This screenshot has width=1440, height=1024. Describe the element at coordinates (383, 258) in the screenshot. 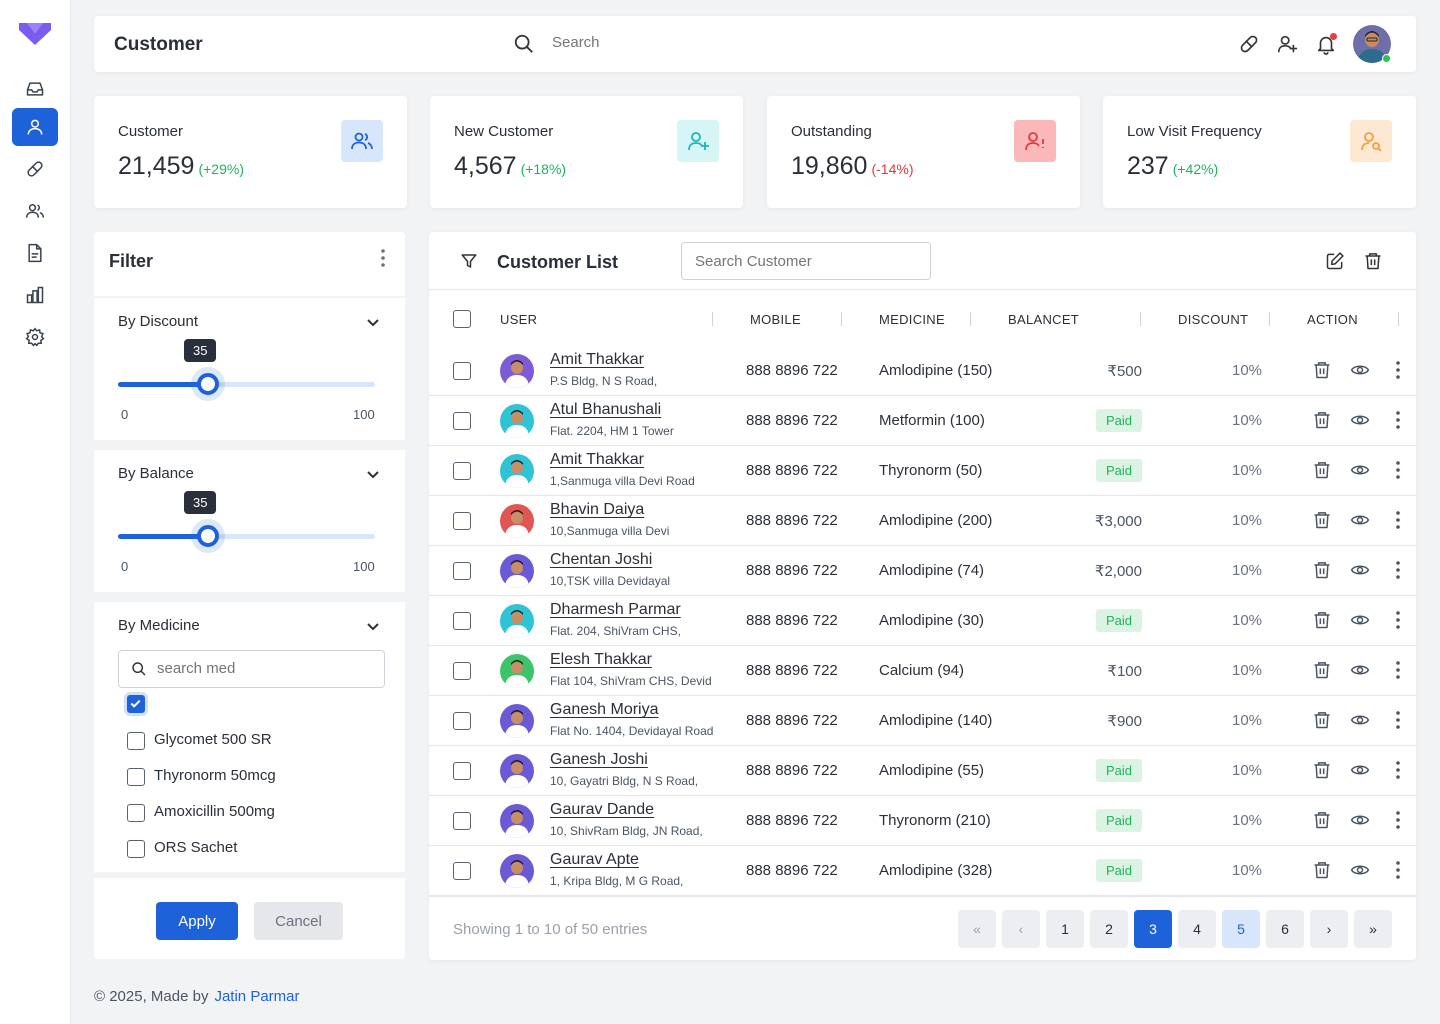

I see `more-vertical-icon` at that location.